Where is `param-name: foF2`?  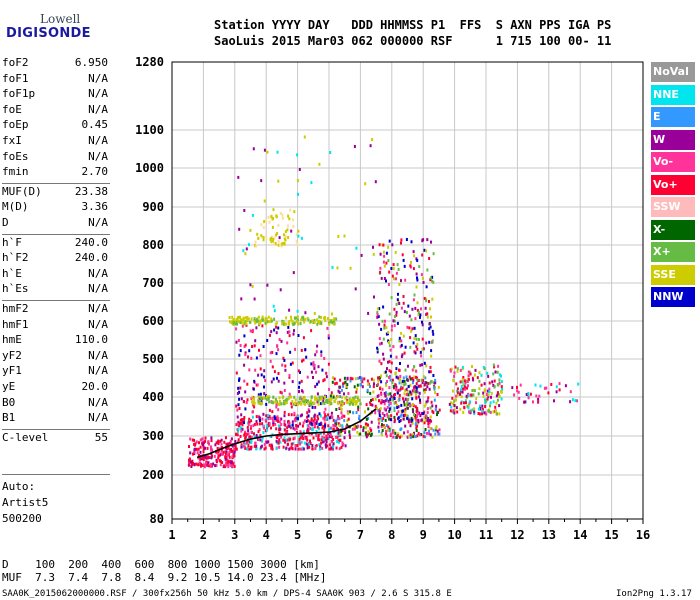 param-name: foF2 is located at coordinates (15, 62).